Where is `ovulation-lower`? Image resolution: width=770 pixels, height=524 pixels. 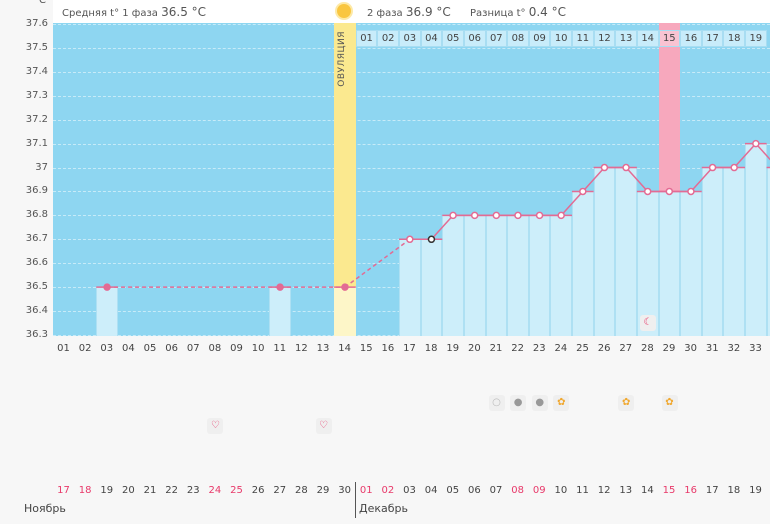
ovulation-lower is located at coordinates (345, 311).